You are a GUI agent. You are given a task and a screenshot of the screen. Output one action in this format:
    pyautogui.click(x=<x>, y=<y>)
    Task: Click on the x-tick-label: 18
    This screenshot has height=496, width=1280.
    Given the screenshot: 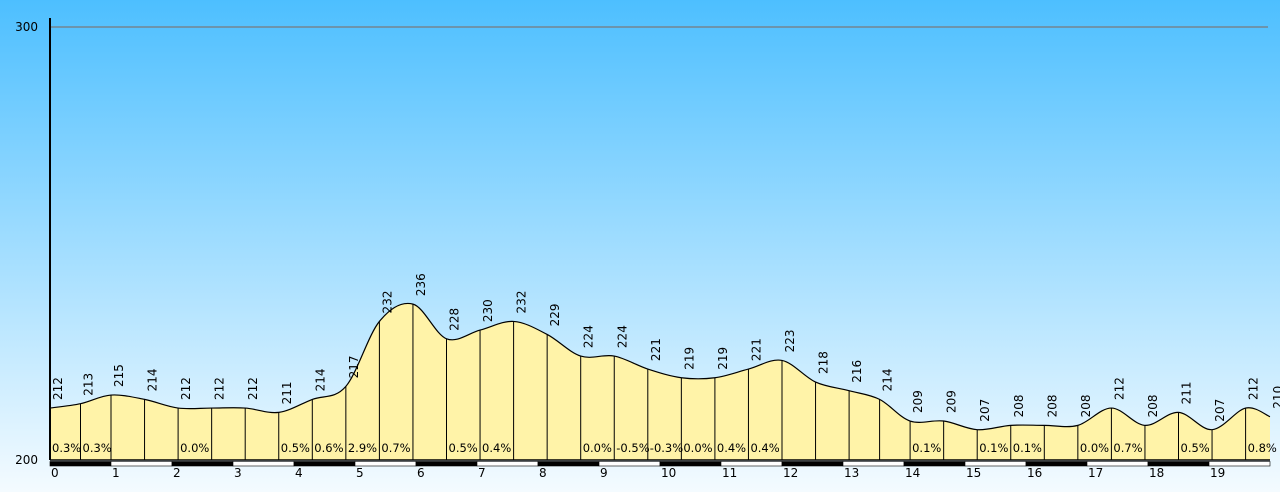 What is the action you would take?
    pyautogui.click(x=1156, y=473)
    